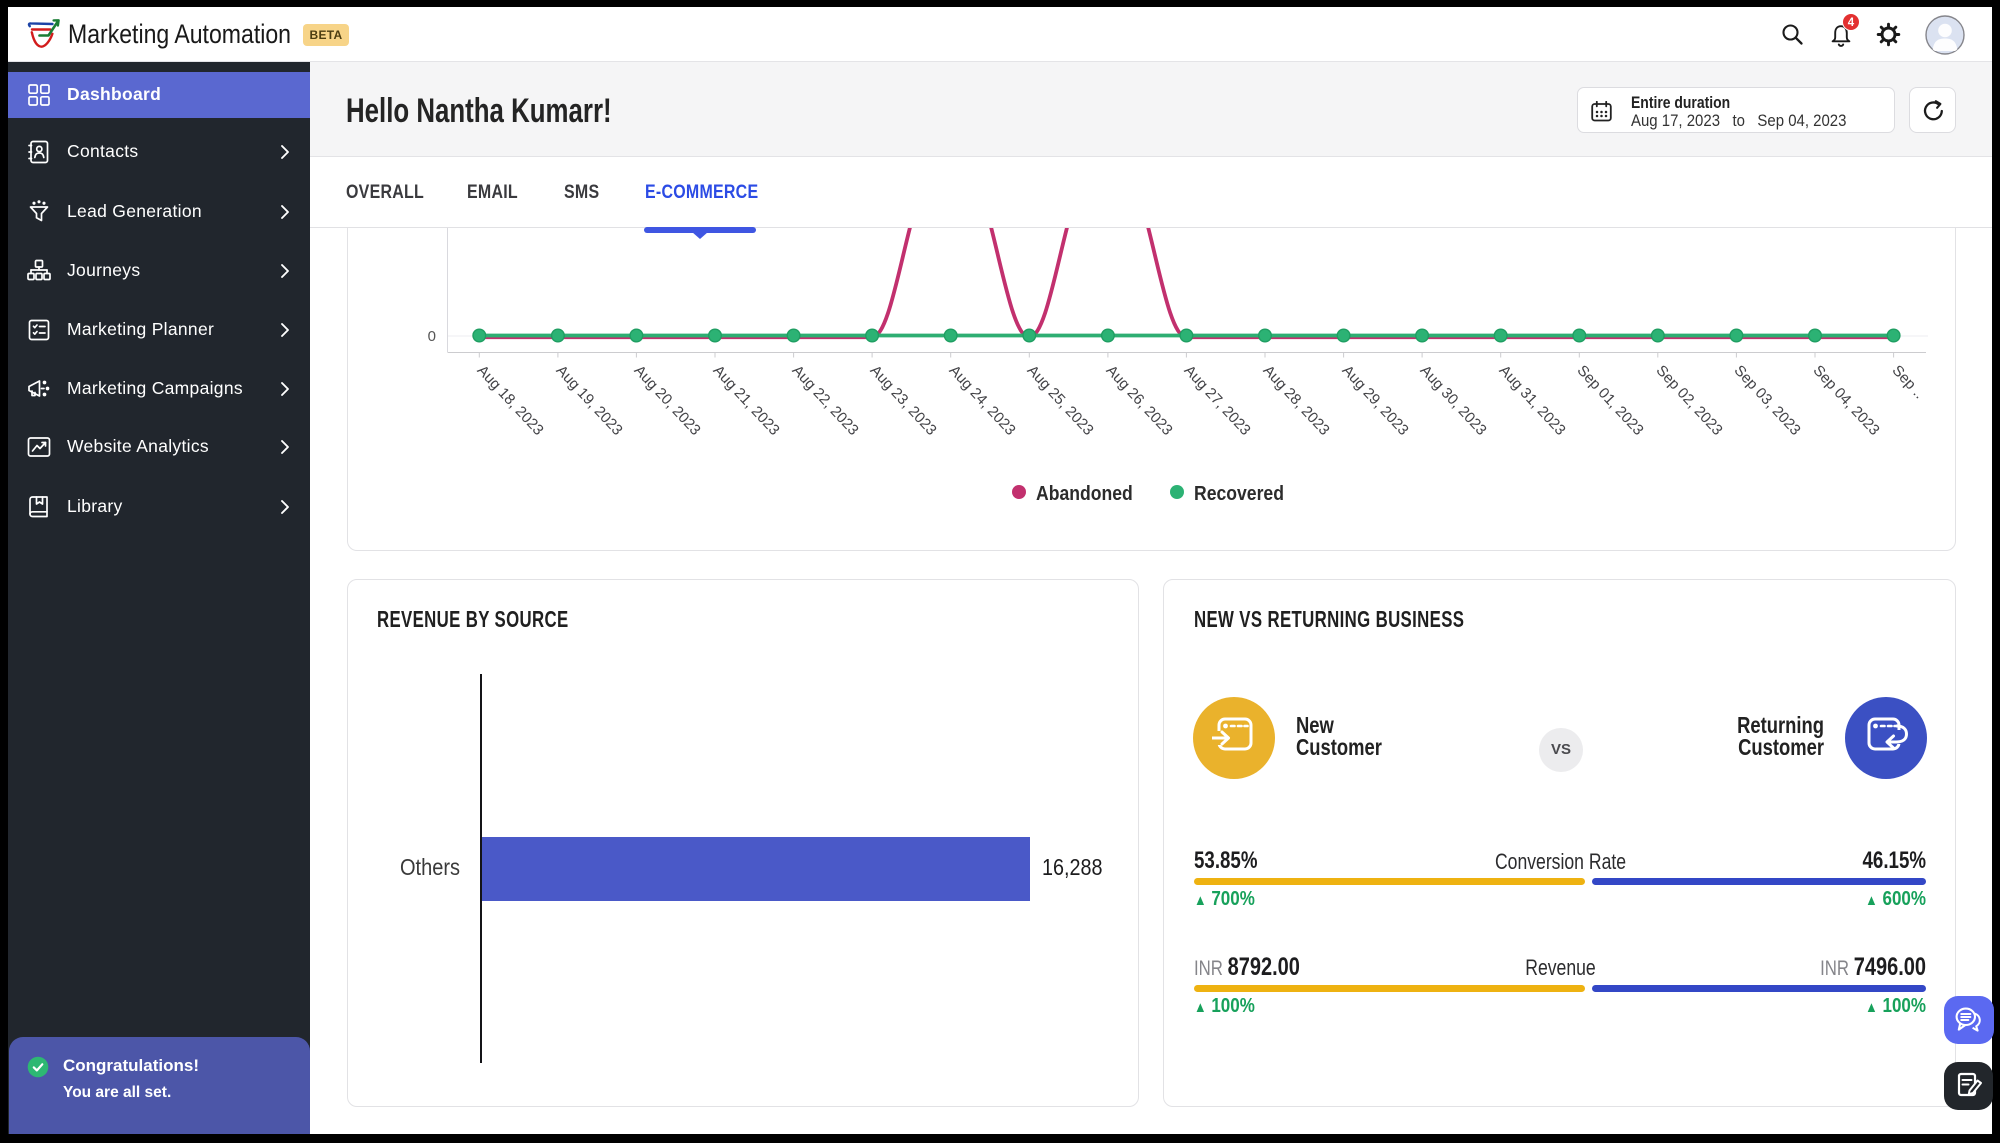 This screenshot has height=1143, width=2000. What do you see at coordinates (432, 336) in the screenshot?
I see `svg-text: 0` at bounding box center [432, 336].